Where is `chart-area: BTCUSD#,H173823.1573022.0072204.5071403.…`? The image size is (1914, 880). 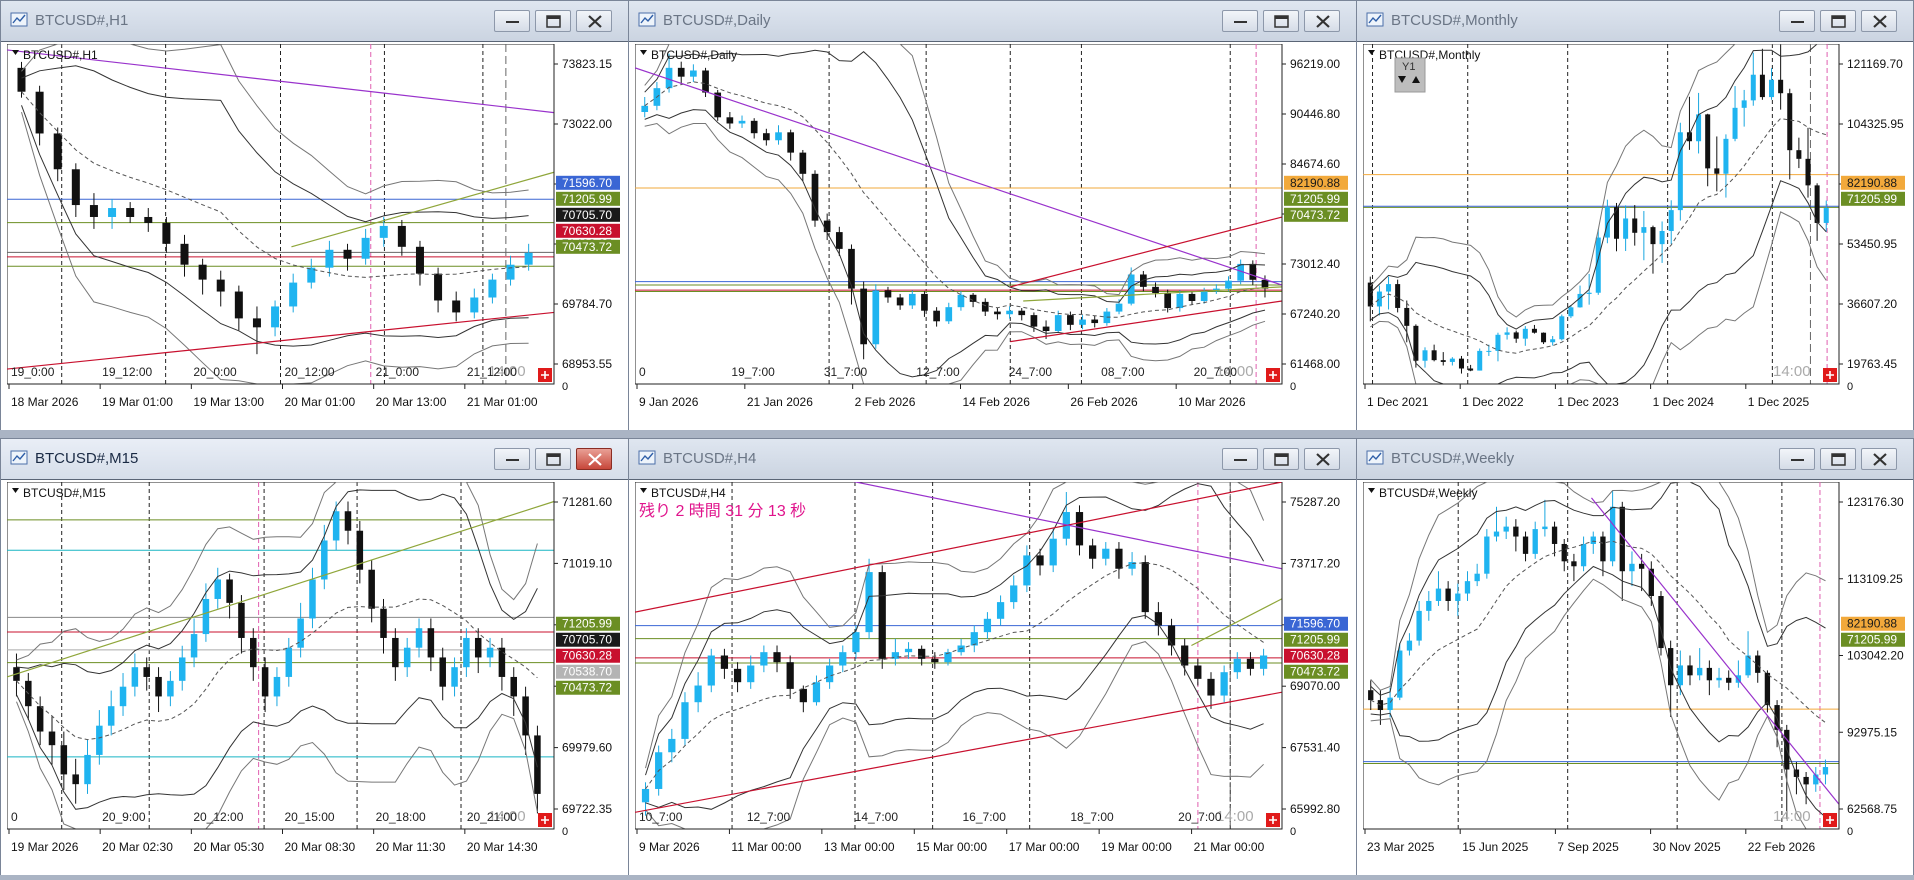
chart-area: BTCUSD#,H173823.1573022.0072204.5071403.… is located at coordinates (315, 236).